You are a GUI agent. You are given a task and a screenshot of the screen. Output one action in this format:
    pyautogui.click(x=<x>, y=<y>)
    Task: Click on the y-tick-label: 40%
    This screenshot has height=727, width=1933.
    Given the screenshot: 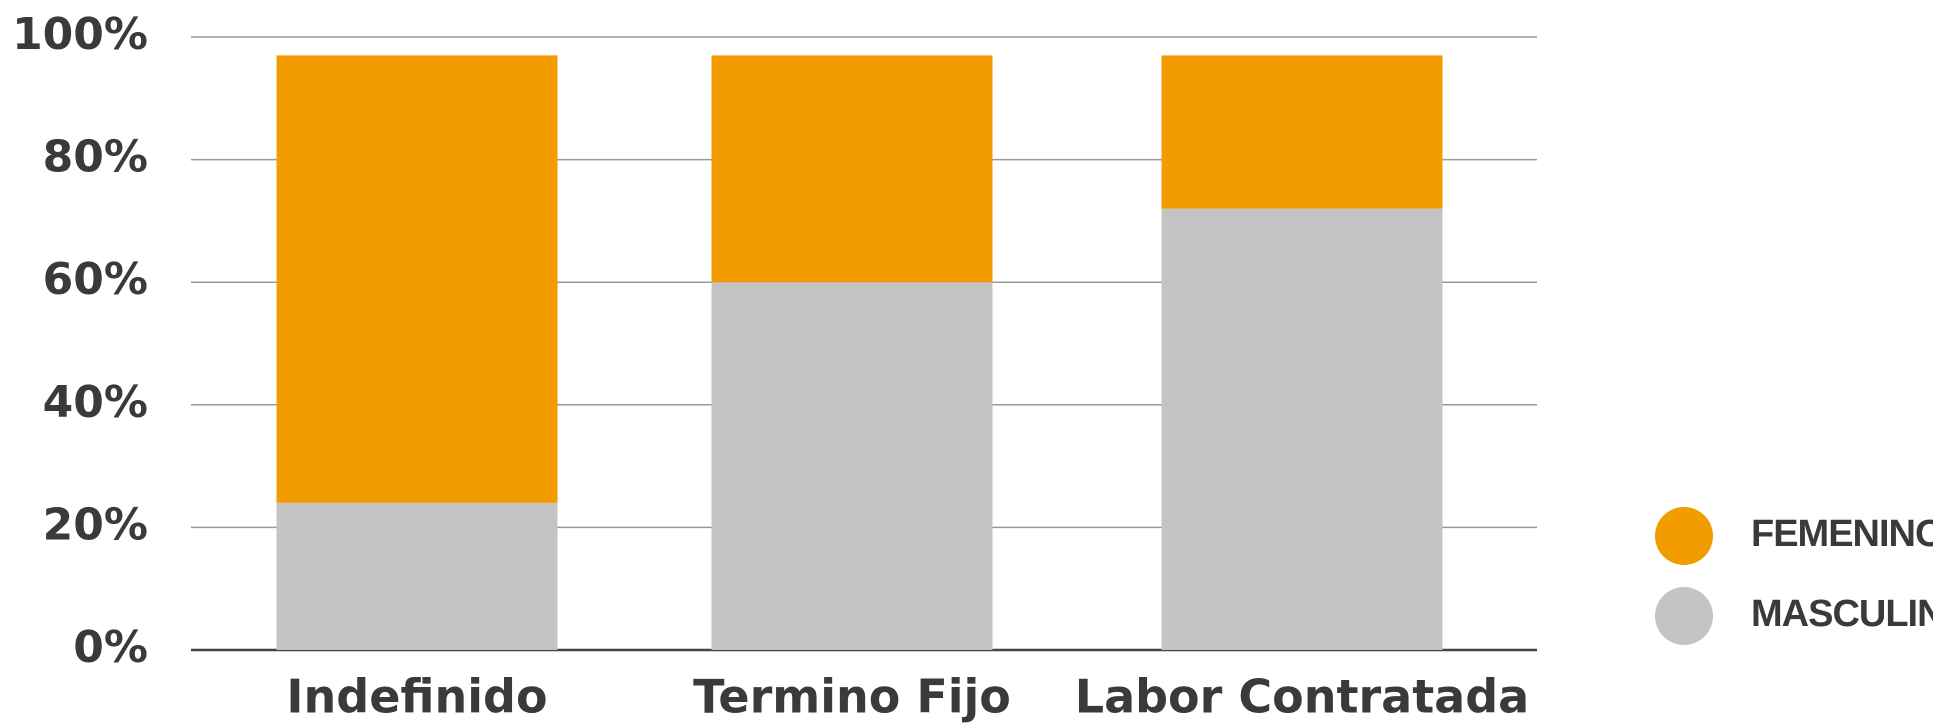 What is the action you would take?
    pyautogui.click(x=95, y=402)
    